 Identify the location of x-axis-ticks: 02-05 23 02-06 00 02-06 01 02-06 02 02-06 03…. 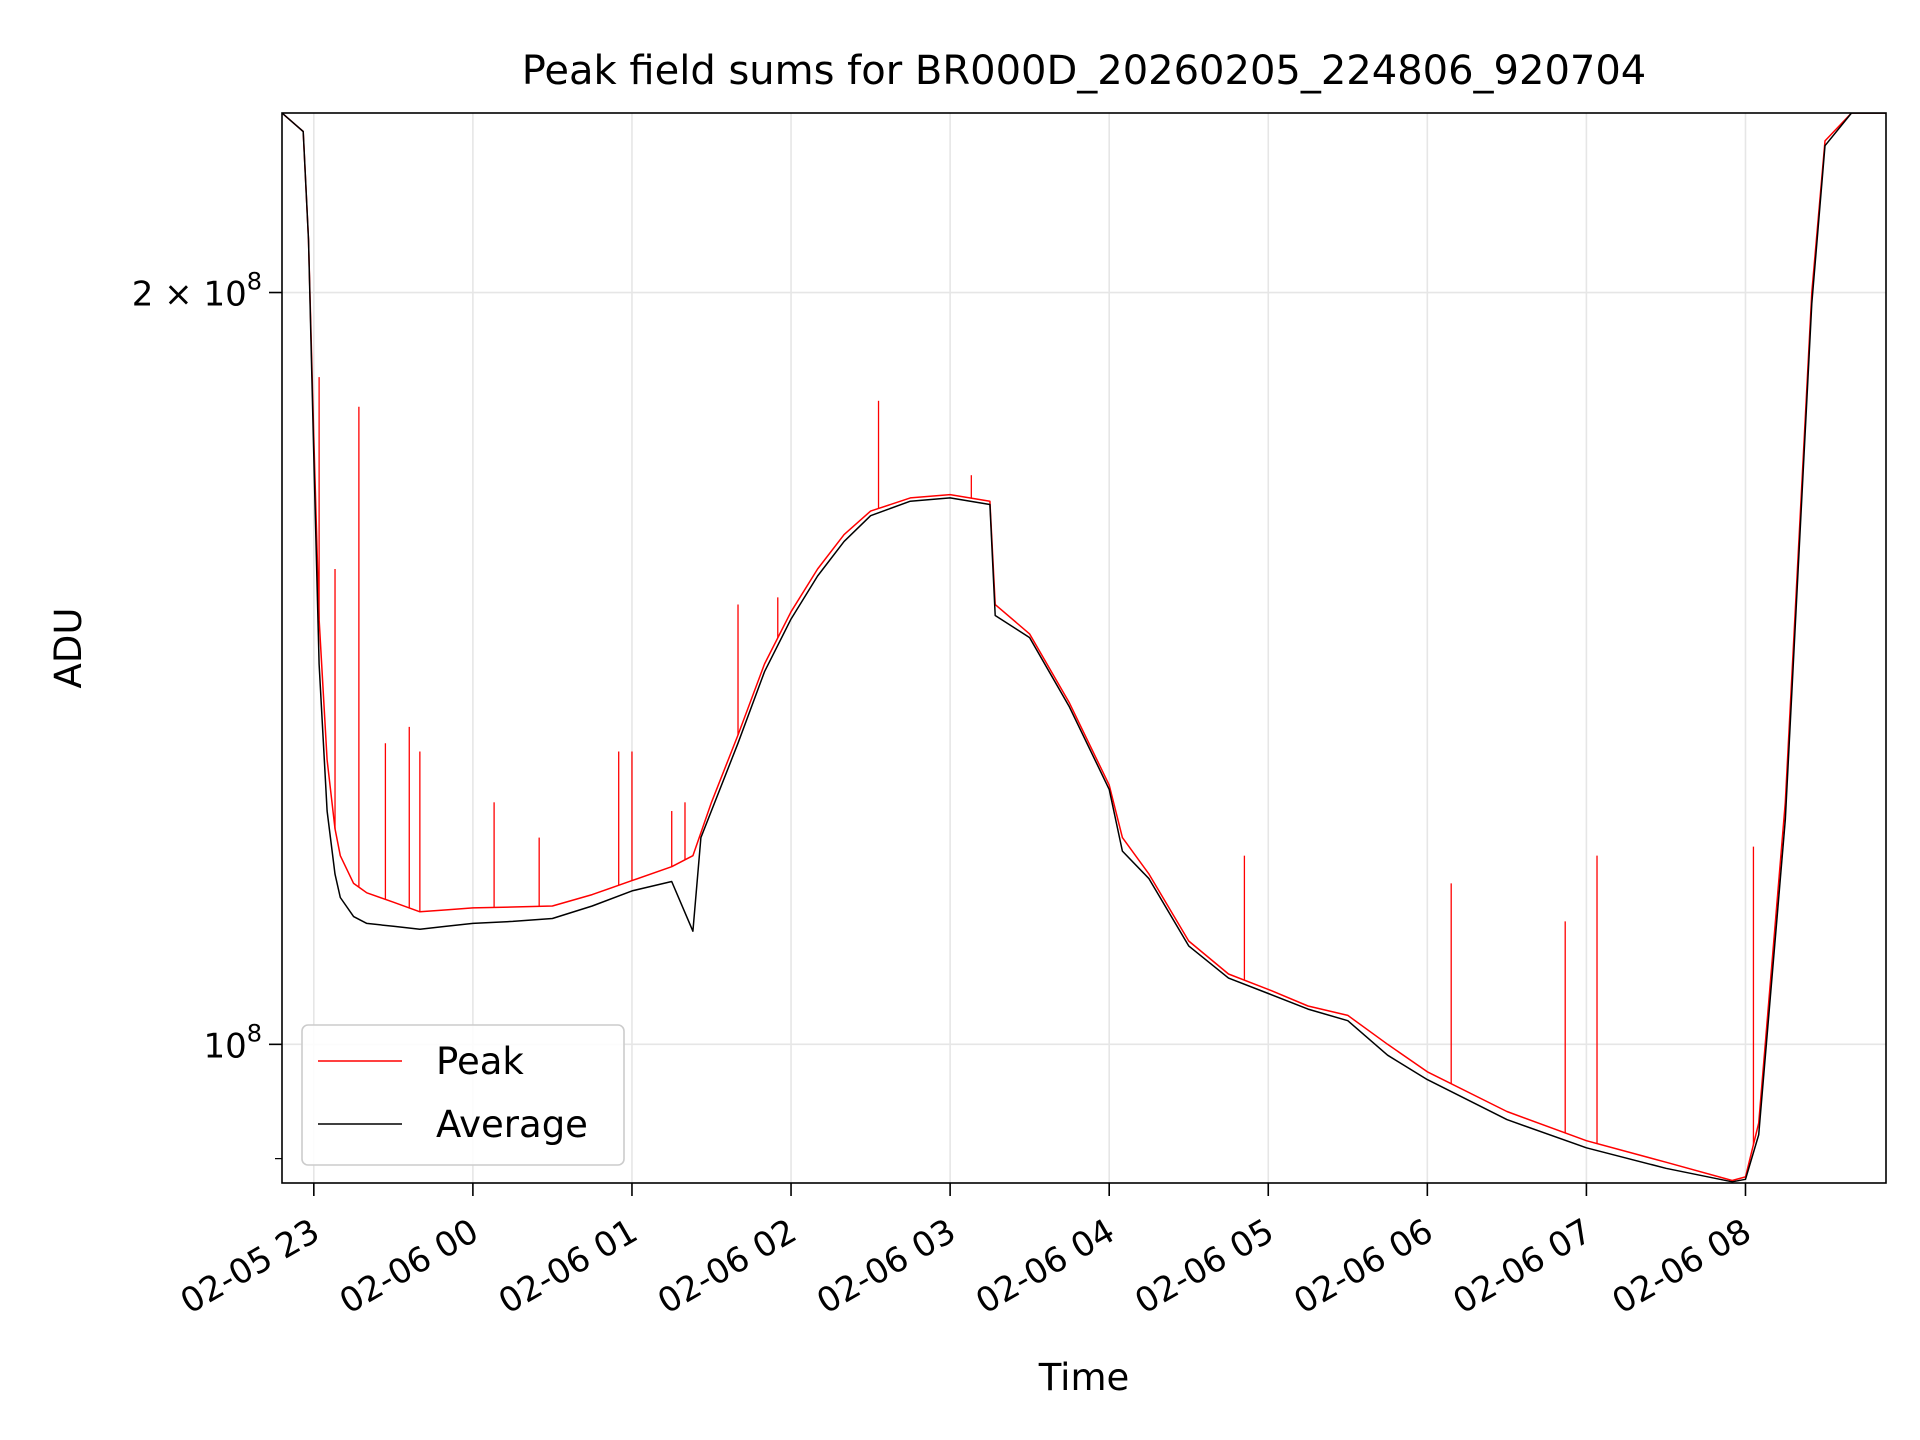
(966, 1252).